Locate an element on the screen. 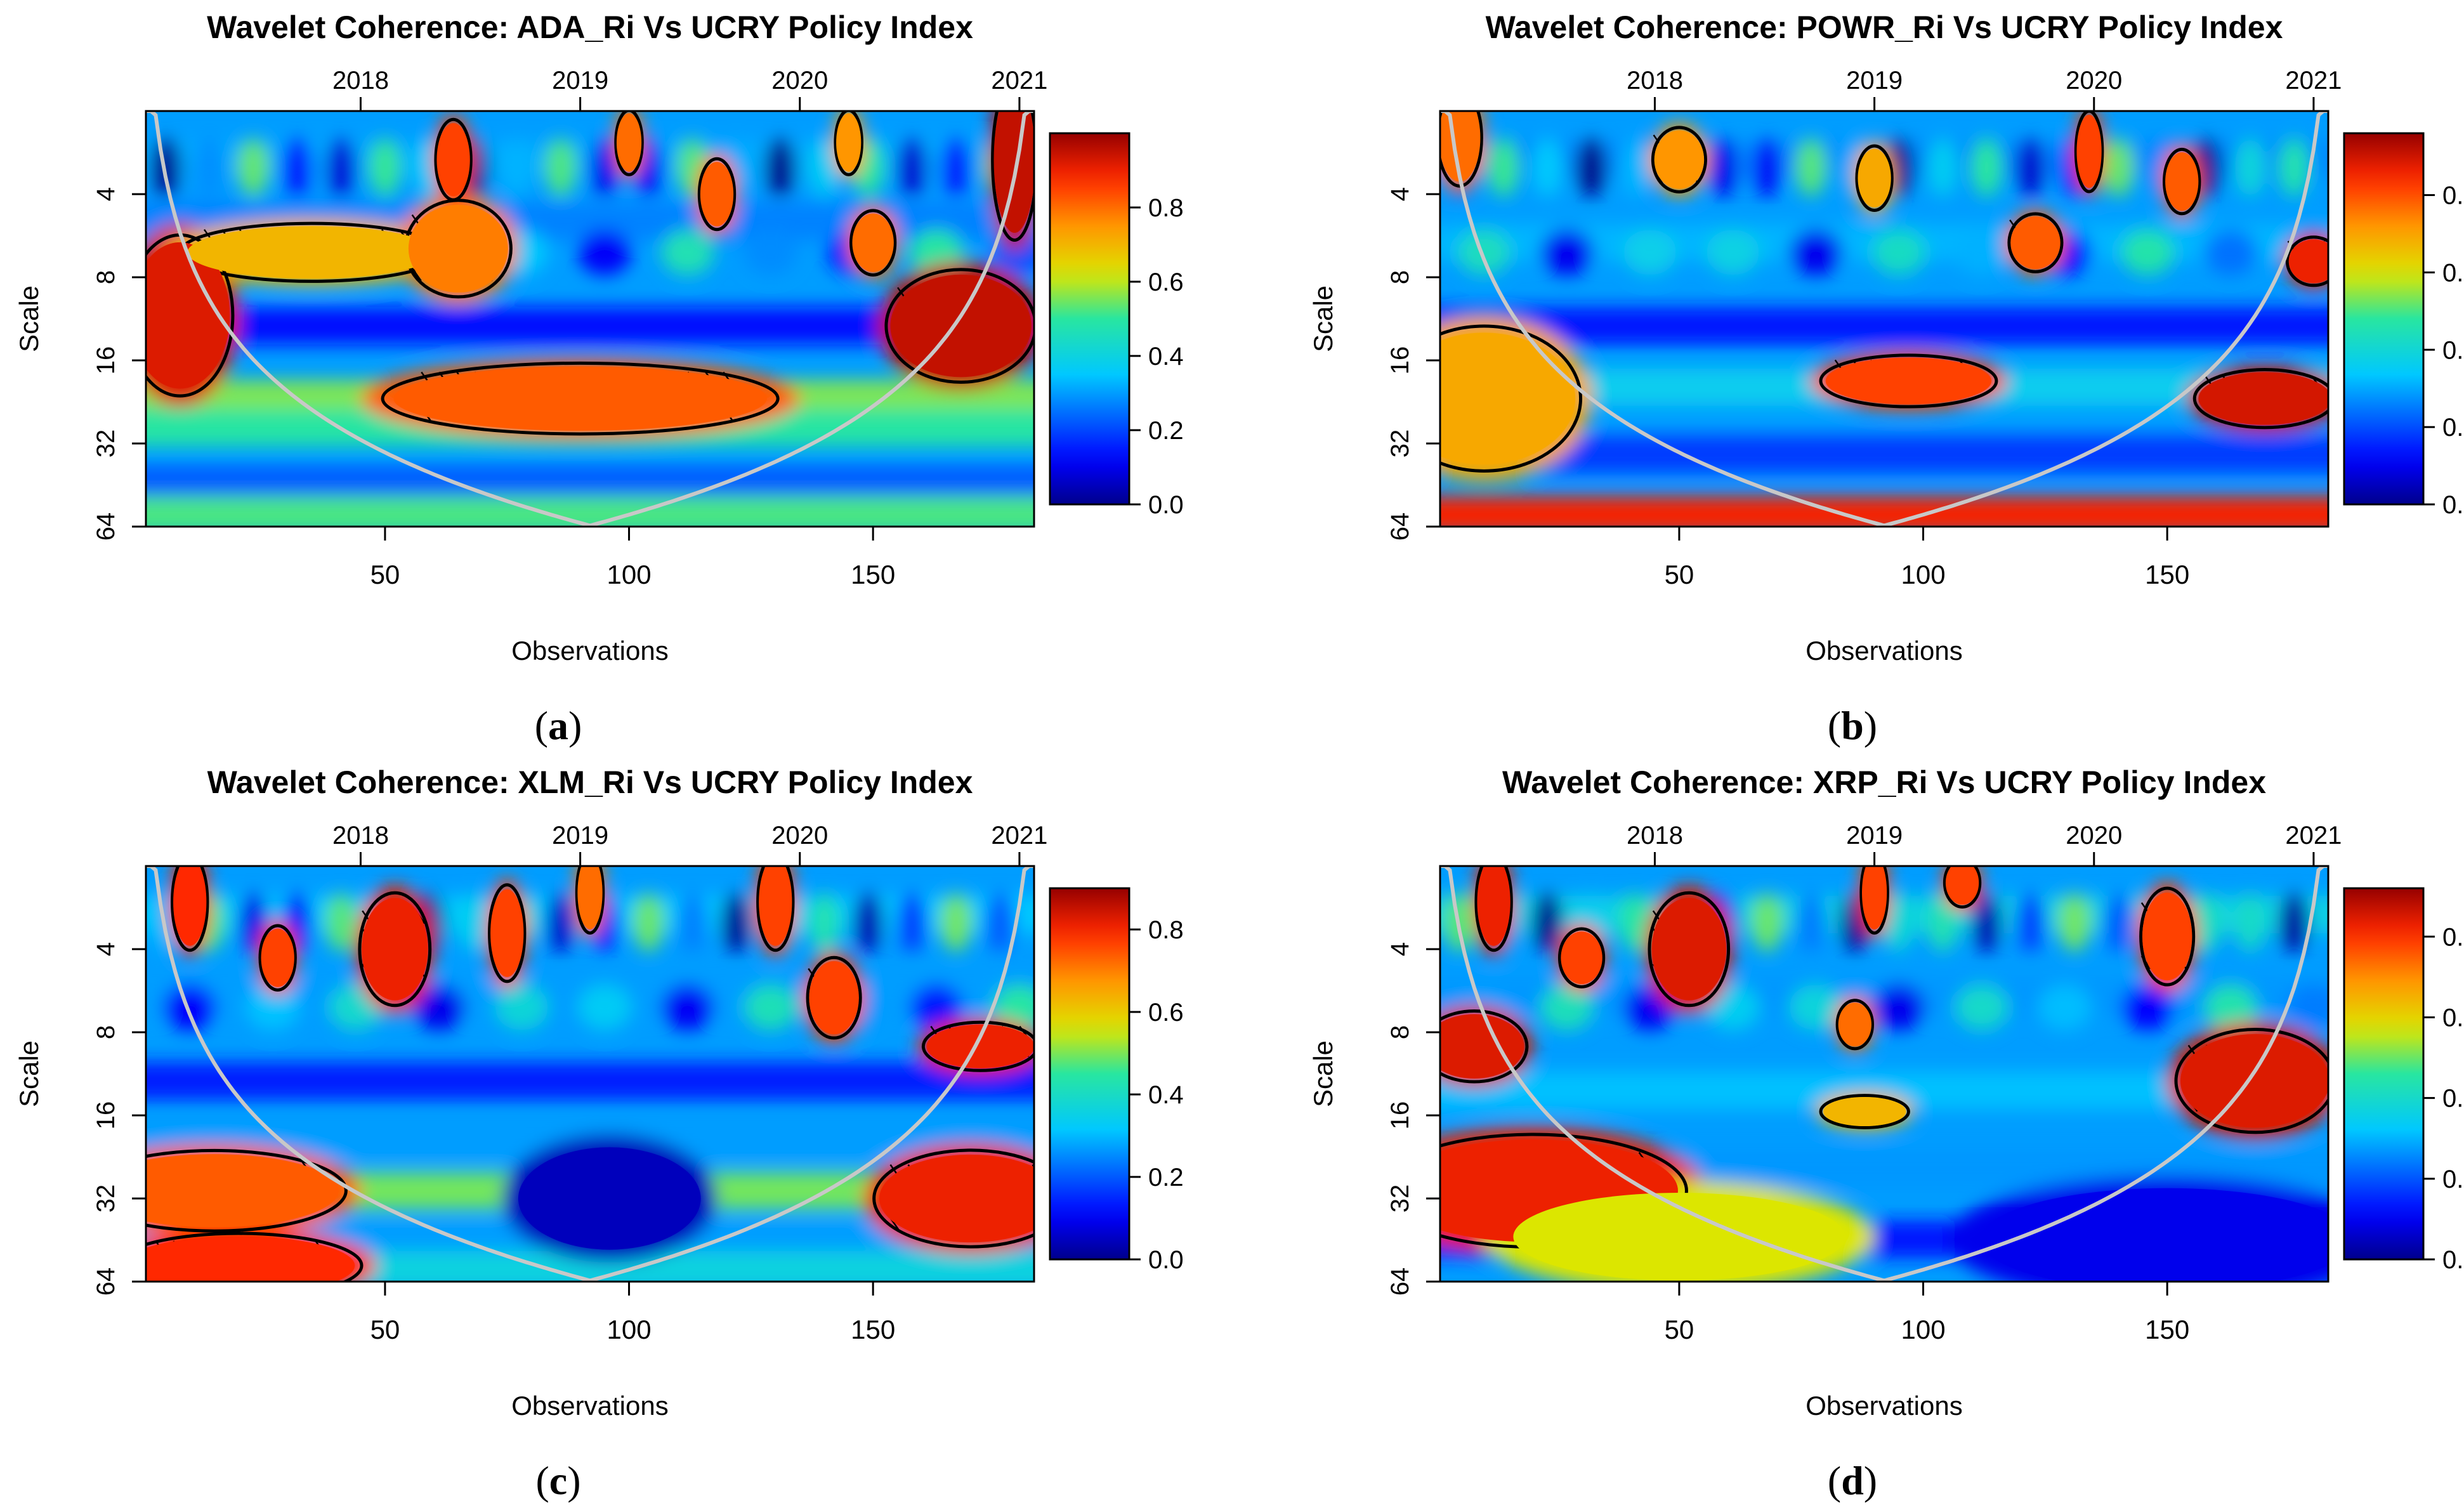  x-axis-tick-label: 150 is located at coordinates (873, 574).